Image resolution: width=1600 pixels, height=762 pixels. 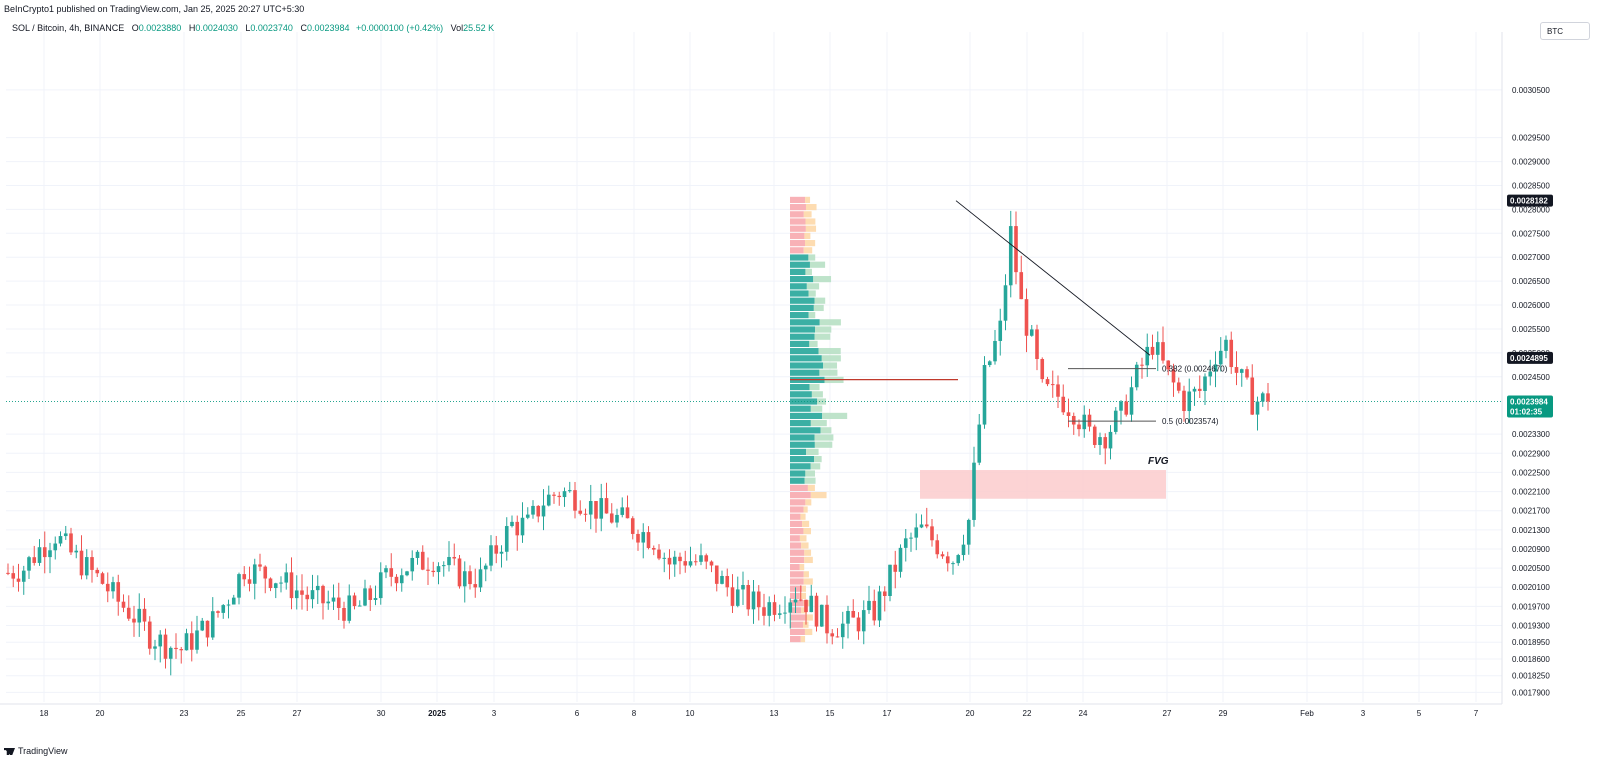 I want to click on currency-selector: BTC, so click(x=1565, y=31).